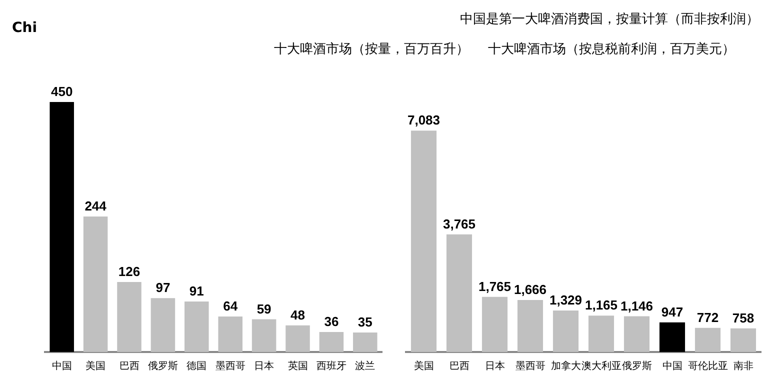 This screenshot has height=380, width=771. What do you see at coordinates (96, 206) in the screenshot?
I see `data-label: 244` at bounding box center [96, 206].